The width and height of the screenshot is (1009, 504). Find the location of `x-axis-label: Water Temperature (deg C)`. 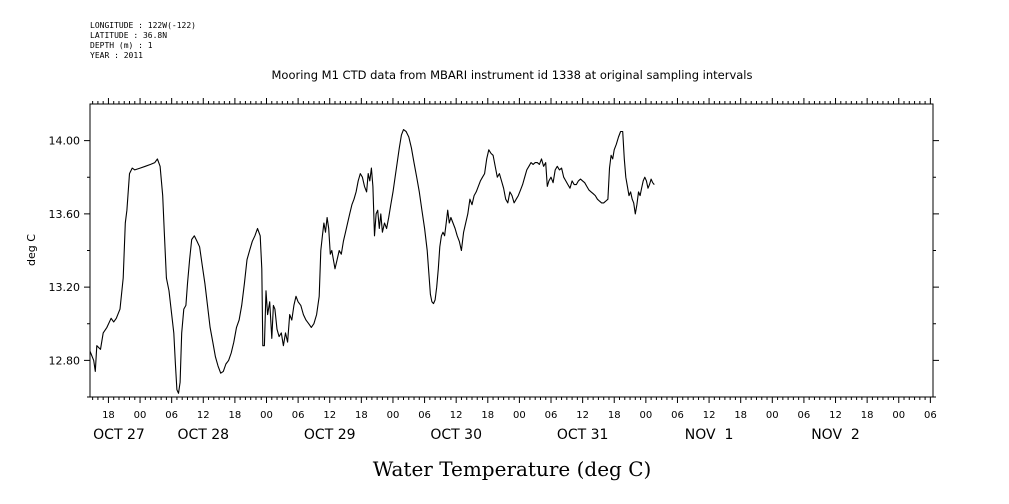

x-axis-label: Water Temperature (deg C) is located at coordinates (512, 469).